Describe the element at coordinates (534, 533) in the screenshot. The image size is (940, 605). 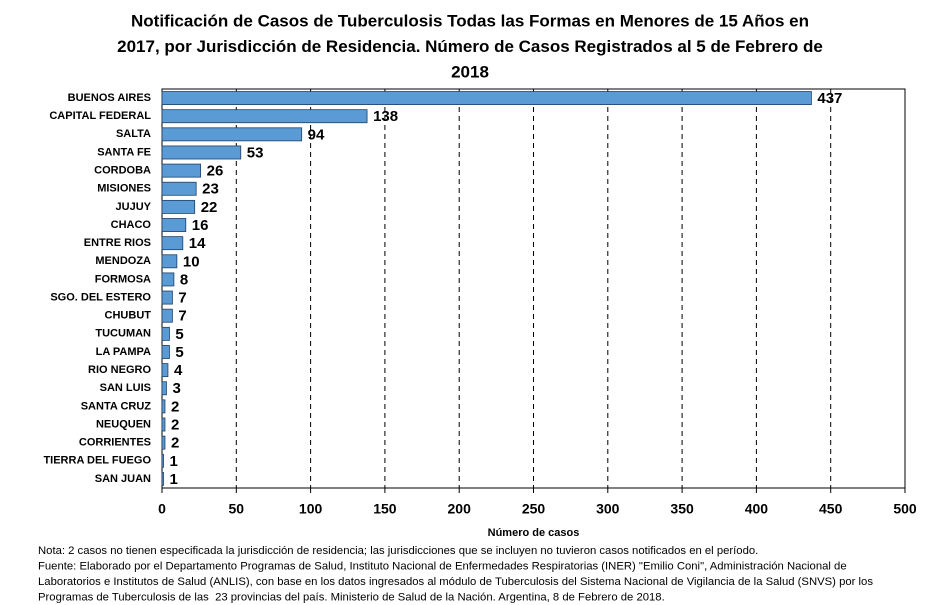
I see `x-axis-label: Número de casos` at that location.